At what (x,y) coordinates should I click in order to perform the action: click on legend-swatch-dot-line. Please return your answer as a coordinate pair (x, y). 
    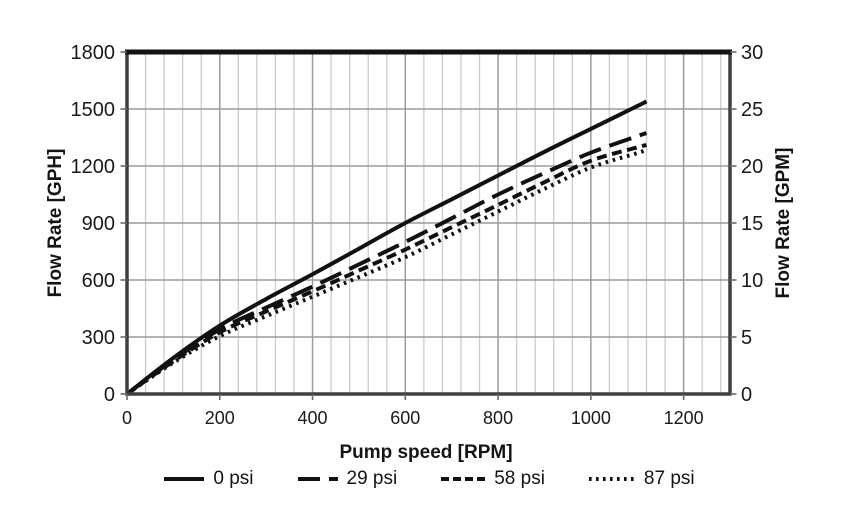
    Looking at the image, I should click on (611, 479).